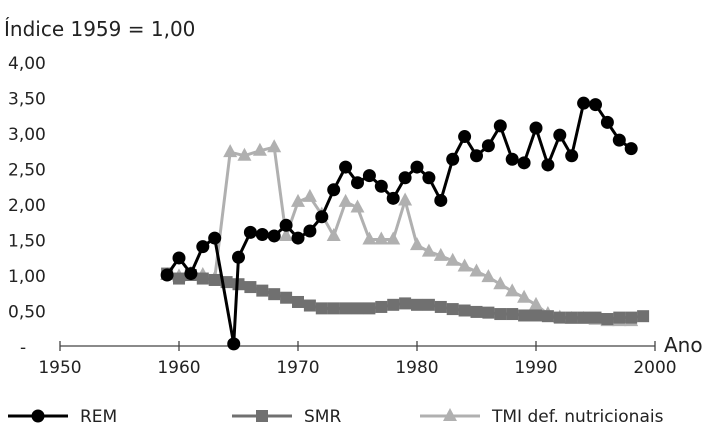  Describe the element at coordinates (535, 368) in the screenshot. I see `x-tick-label: 1990` at that location.